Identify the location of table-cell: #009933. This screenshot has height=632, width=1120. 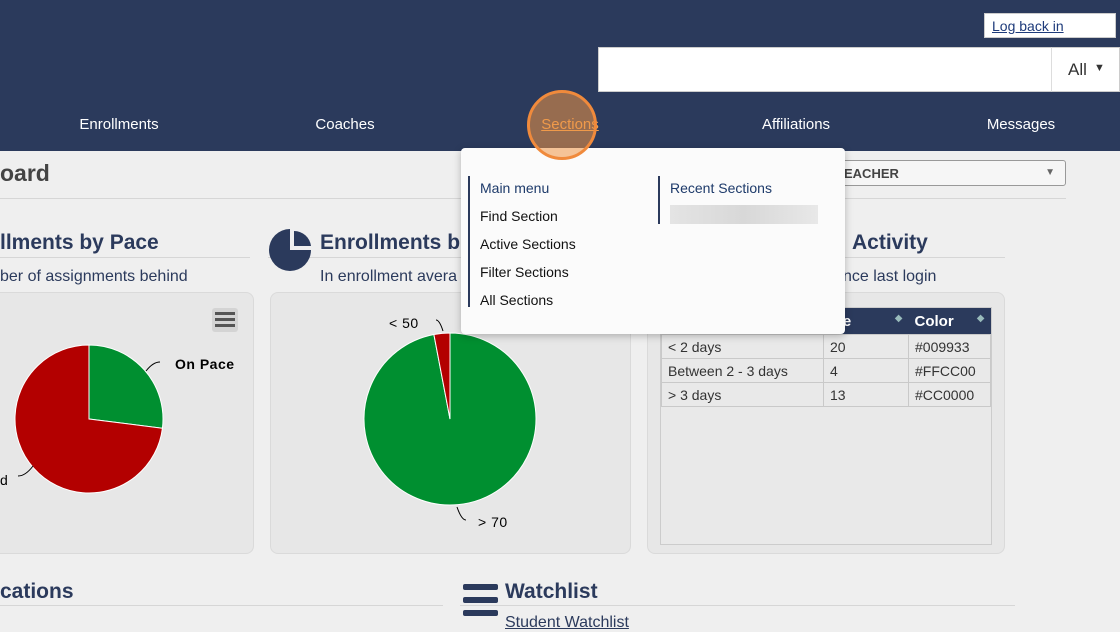
(949, 346).